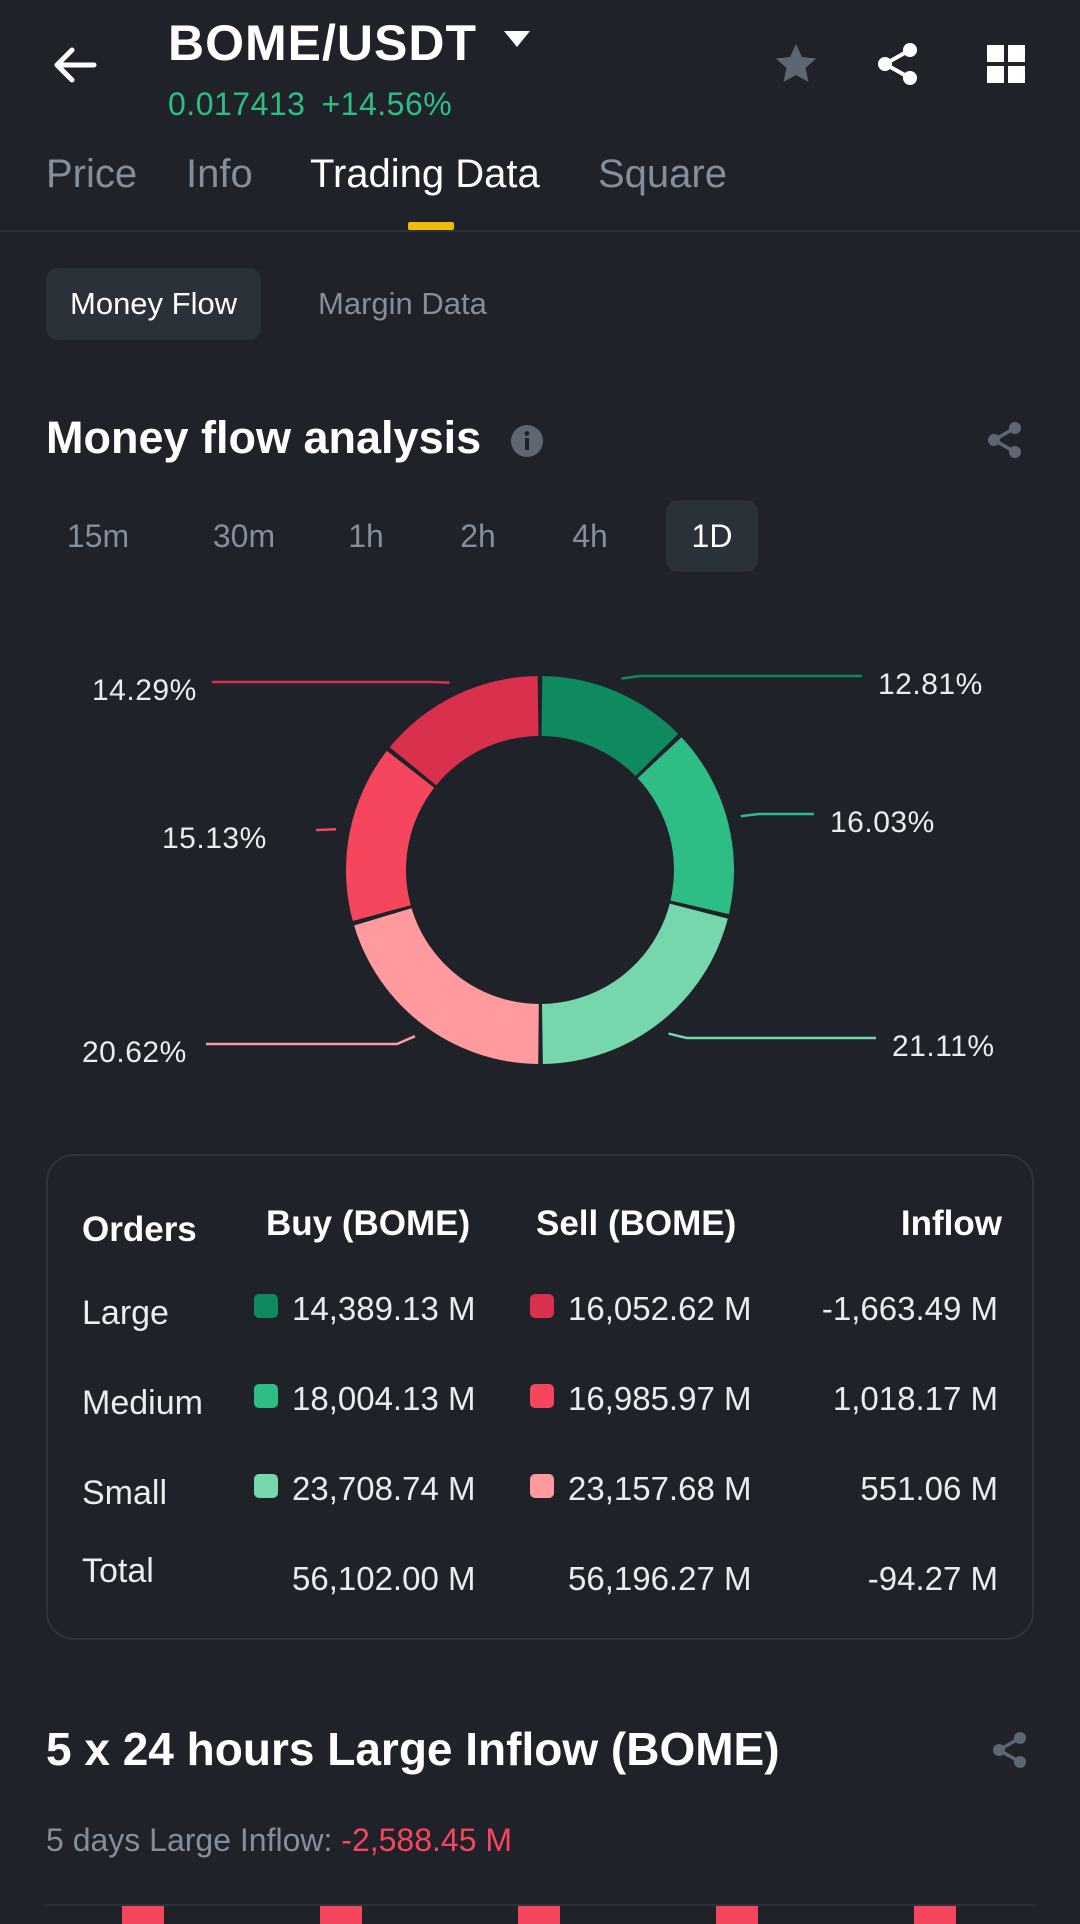 This screenshot has height=1924, width=1080. Describe the element at coordinates (542, 1306) in the screenshot. I see `large-sell-swatch` at that location.